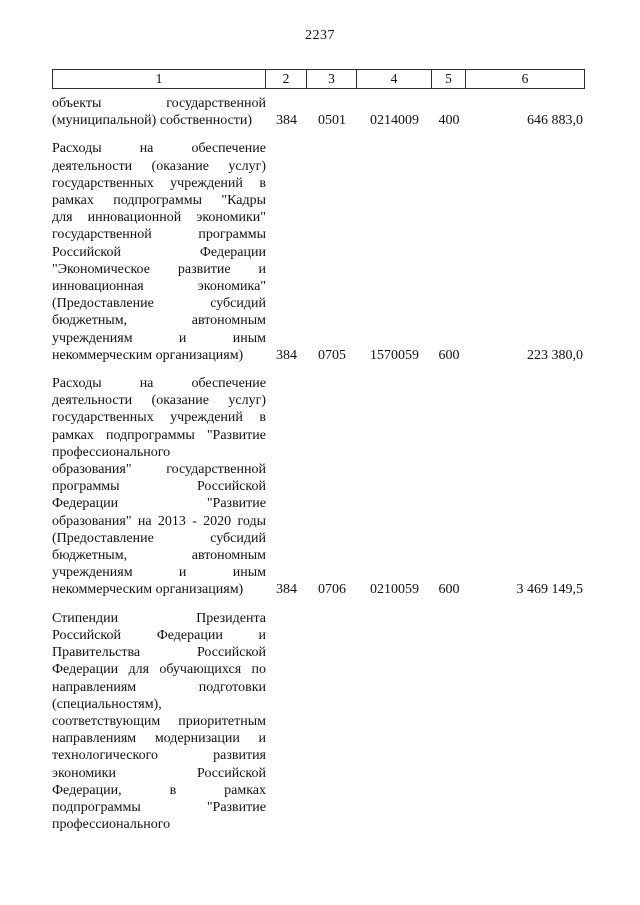 This screenshot has width=640, height=905. What do you see at coordinates (550, 590) in the screenshot?
I see `amount: 3 469 149,5` at bounding box center [550, 590].